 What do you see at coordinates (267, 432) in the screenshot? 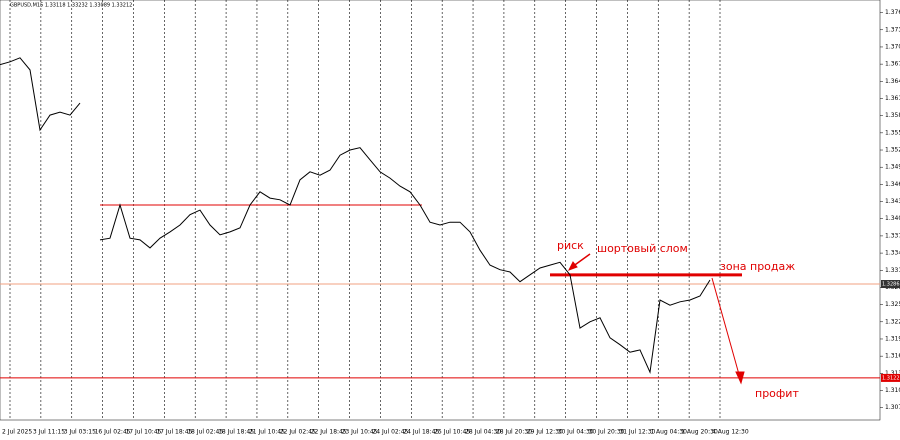
I see `x-tick-label: 21 Jul 10:45` at bounding box center [267, 432].